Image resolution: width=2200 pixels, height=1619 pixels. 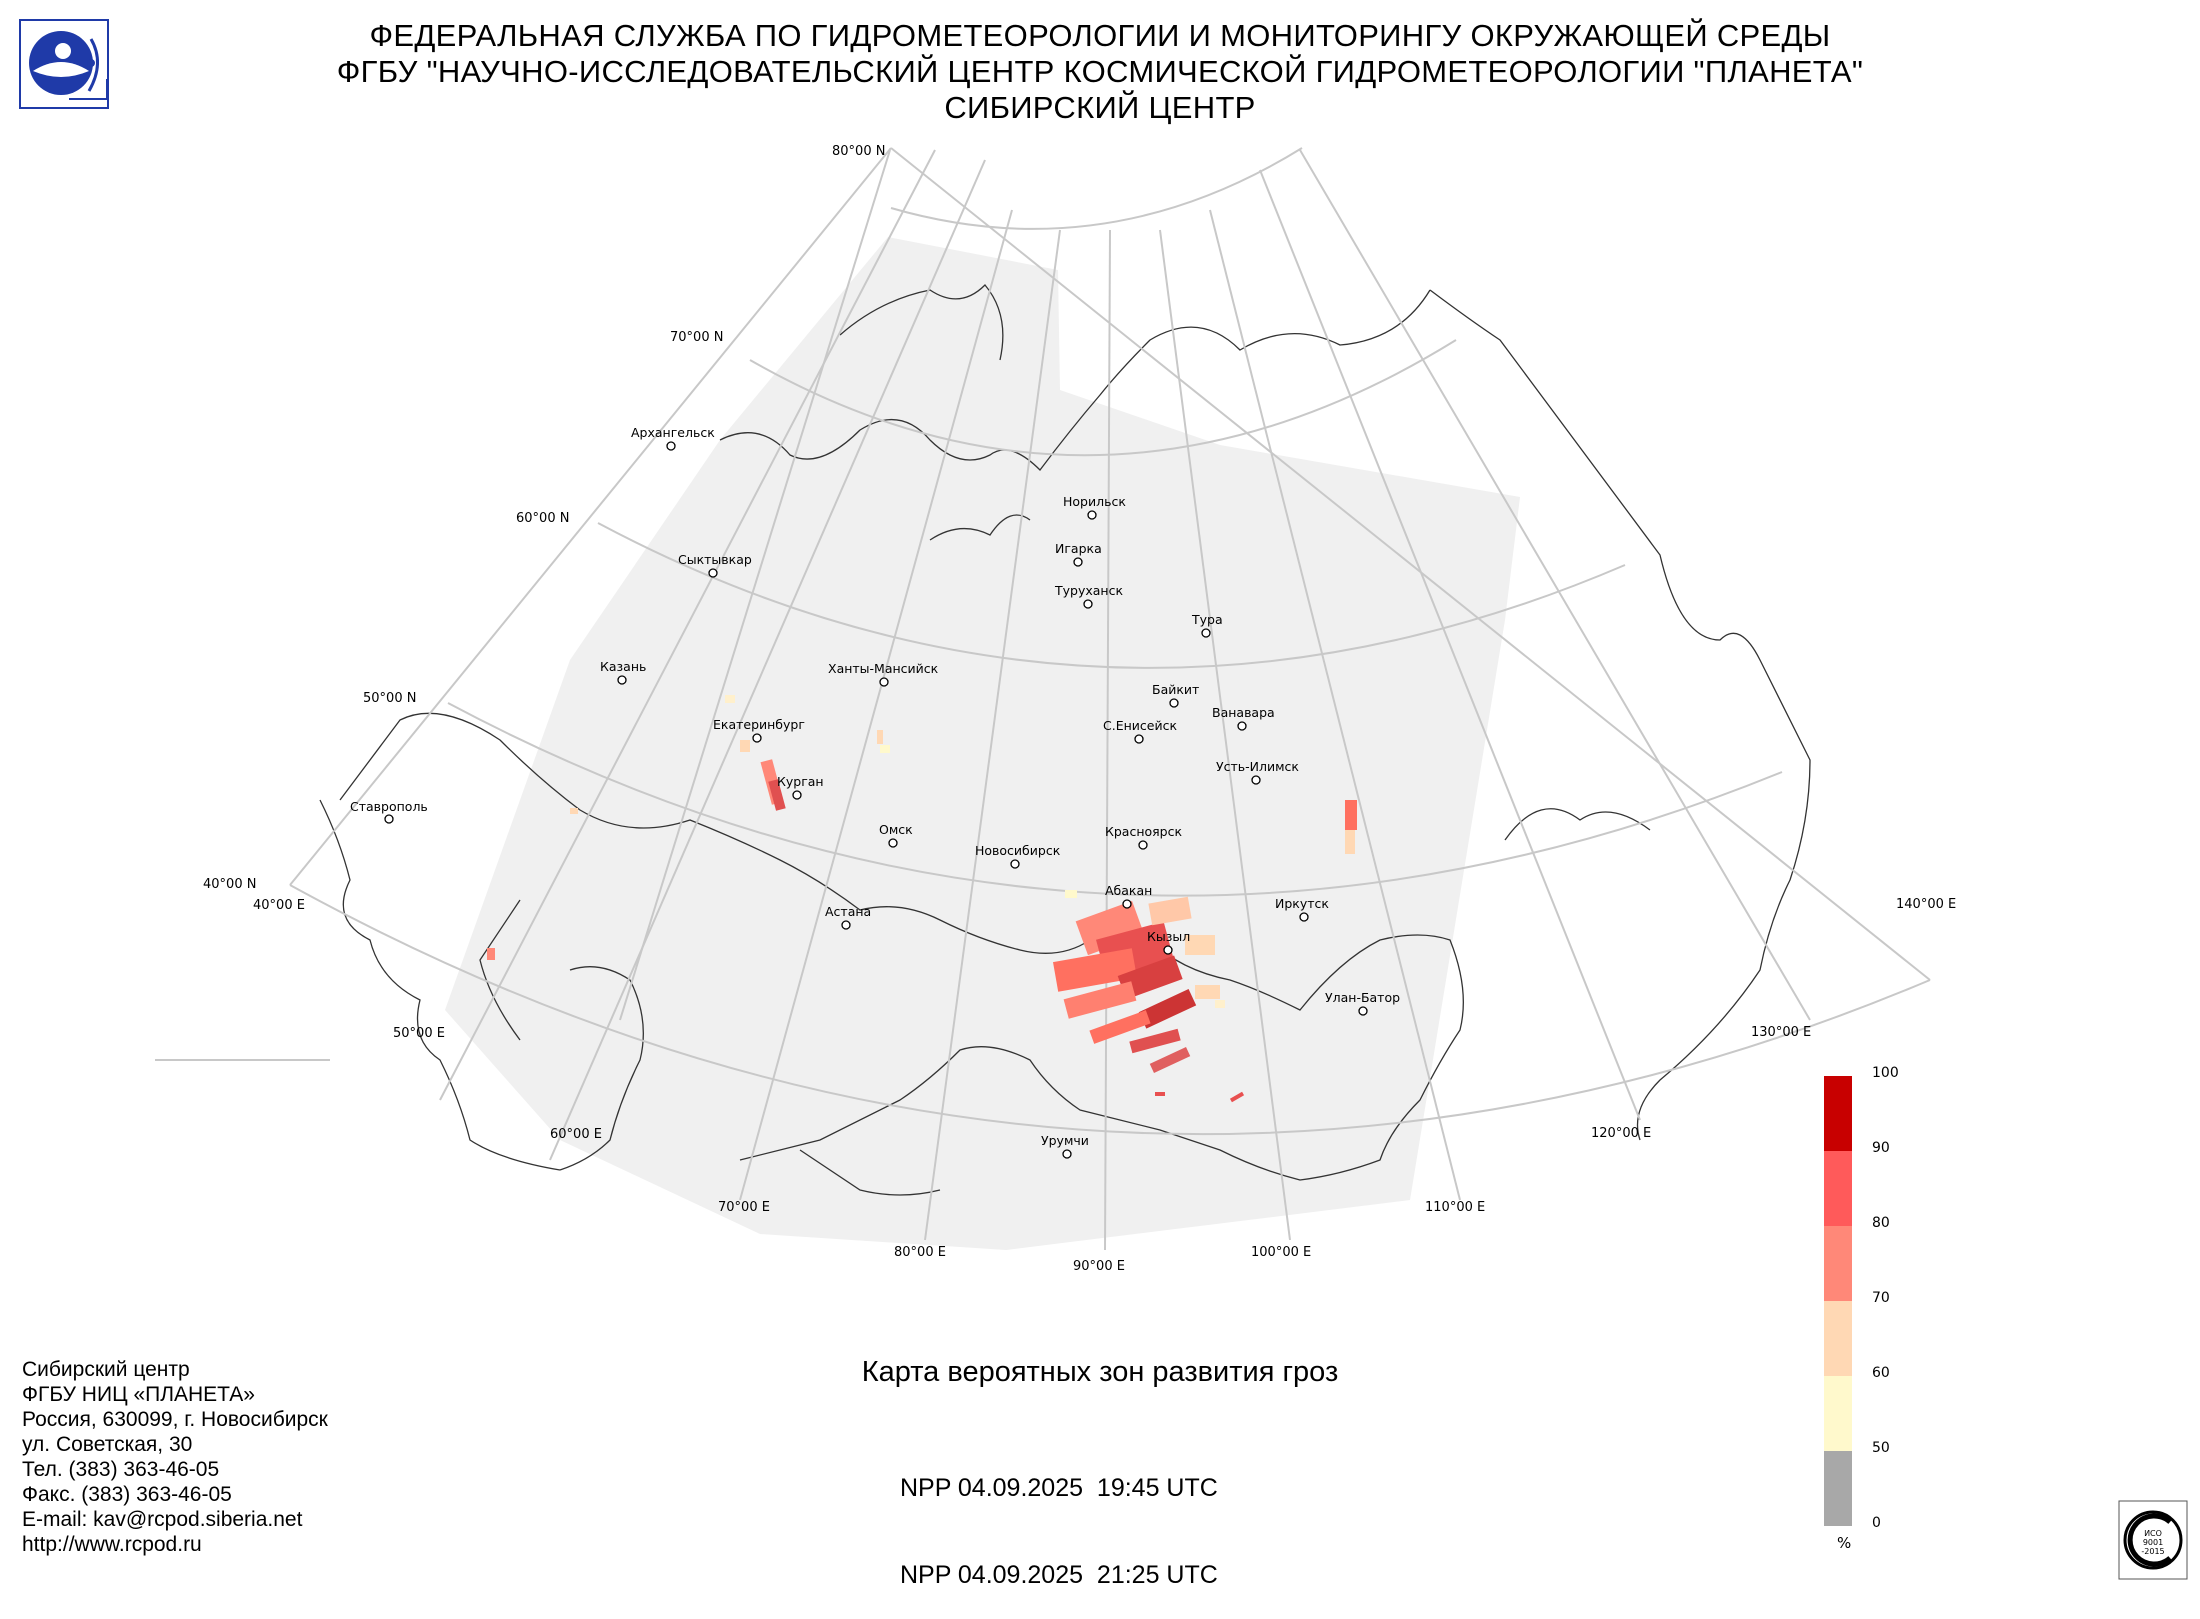 I want to click on header-line-3: СИБИРСКИЙ ЦЕНТР, so click(x=1100, y=107).